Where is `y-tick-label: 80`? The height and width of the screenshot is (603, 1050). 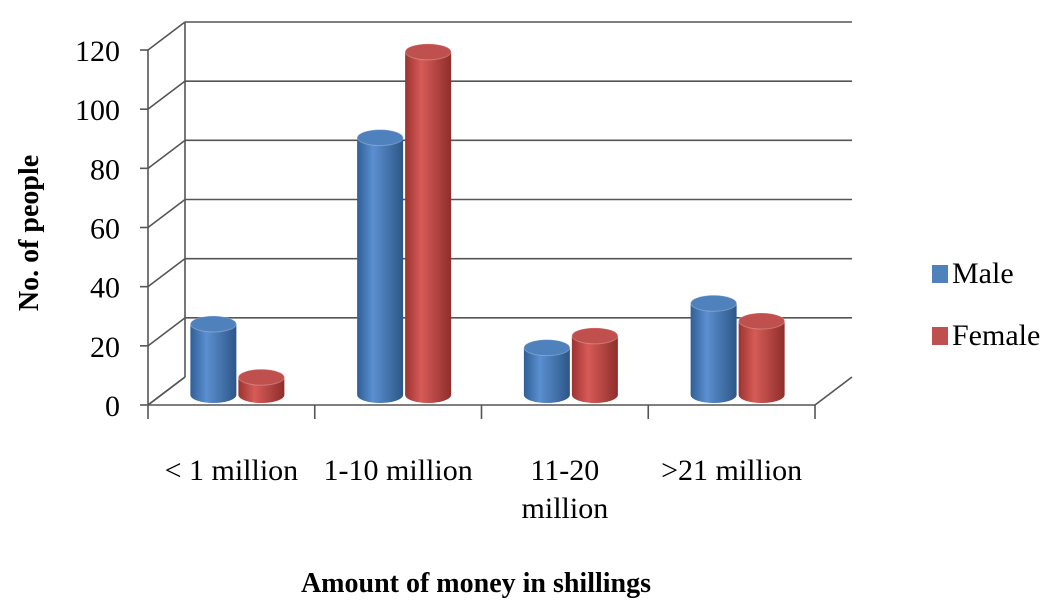
y-tick-label: 80 is located at coordinates (105, 169).